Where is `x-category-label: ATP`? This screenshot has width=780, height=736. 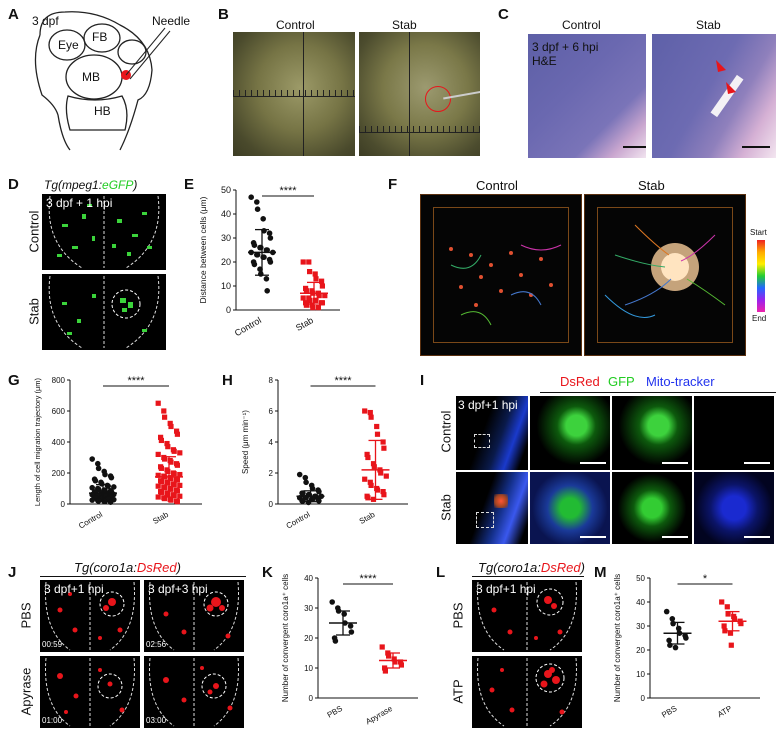
x-category-label: ATP is located at coordinates (724, 711).